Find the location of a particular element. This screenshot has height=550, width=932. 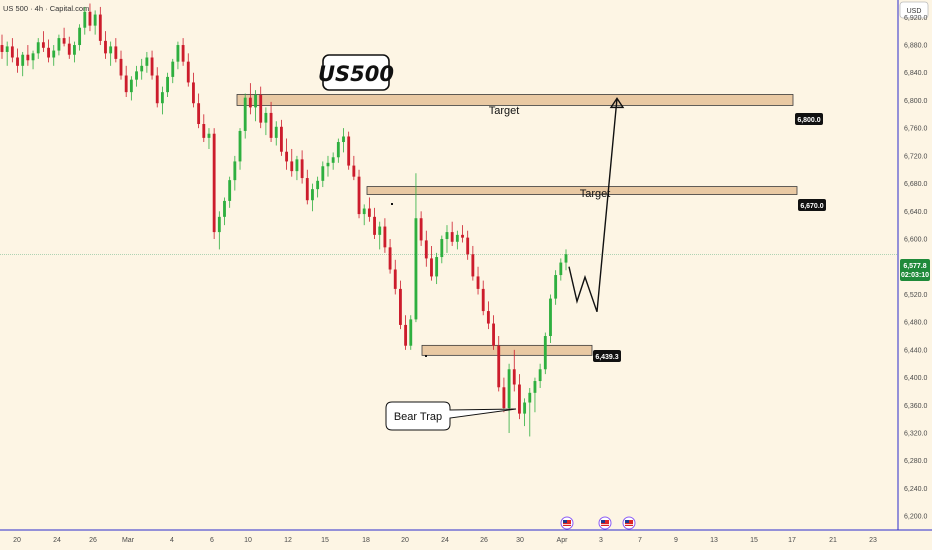

target-zone-upper is located at coordinates (515, 100).